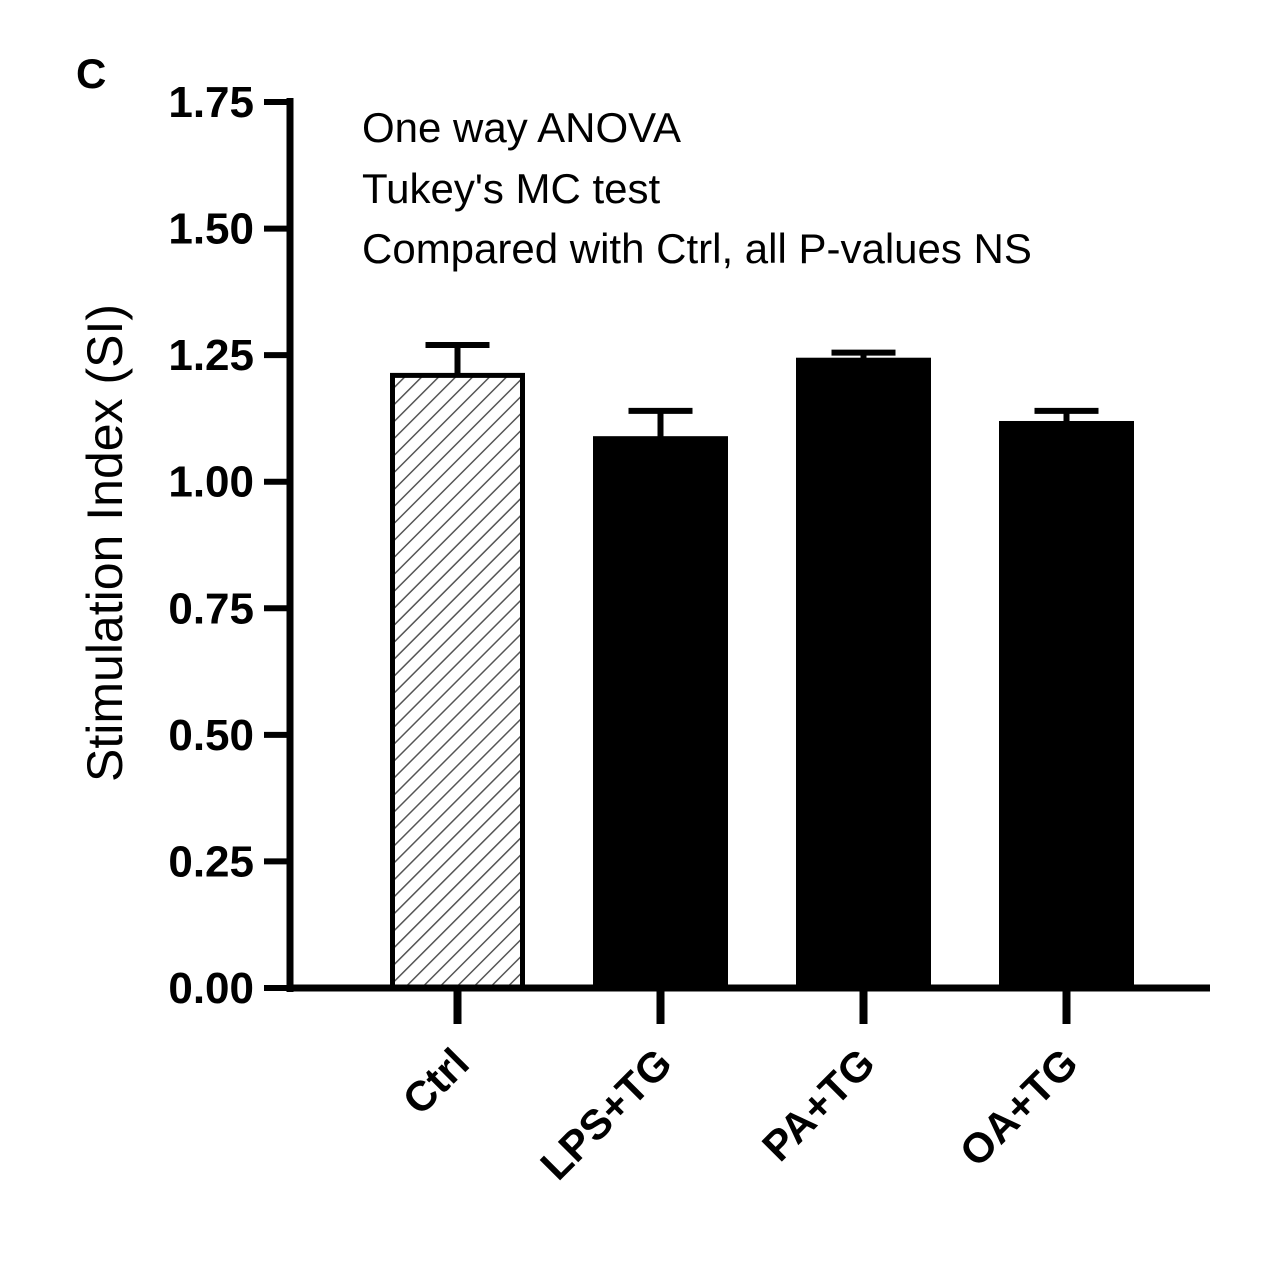 This screenshot has width=1271, height=1282. What do you see at coordinates (740, 1088) in the screenshot?
I see `x-ticks-group: Ctrl LPS+TG PA+TG OA+TG` at bounding box center [740, 1088].